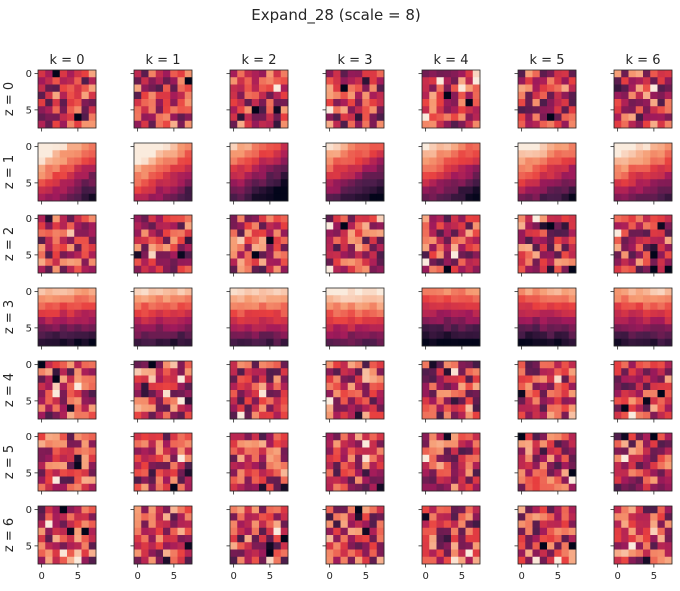 This screenshot has width=680, height=591. What do you see at coordinates (545, 100) in the screenshot?
I see `heatmap-panel-z0-k5` at bounding box center [545, 100].